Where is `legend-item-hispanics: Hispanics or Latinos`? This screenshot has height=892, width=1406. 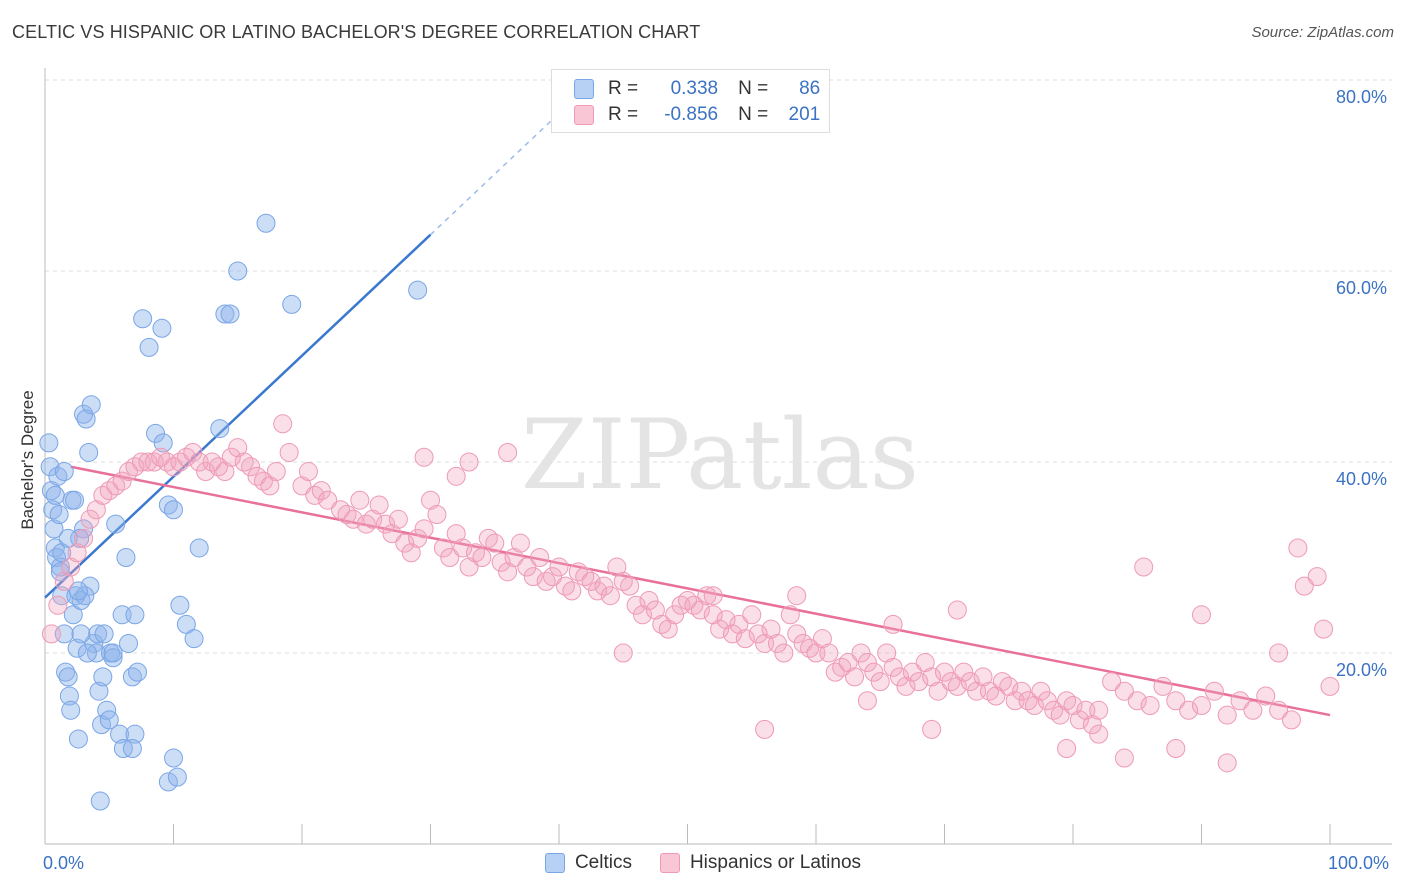
legend-item-hispanics: Hispanics or Latinos is located at coordinates (760, 863).